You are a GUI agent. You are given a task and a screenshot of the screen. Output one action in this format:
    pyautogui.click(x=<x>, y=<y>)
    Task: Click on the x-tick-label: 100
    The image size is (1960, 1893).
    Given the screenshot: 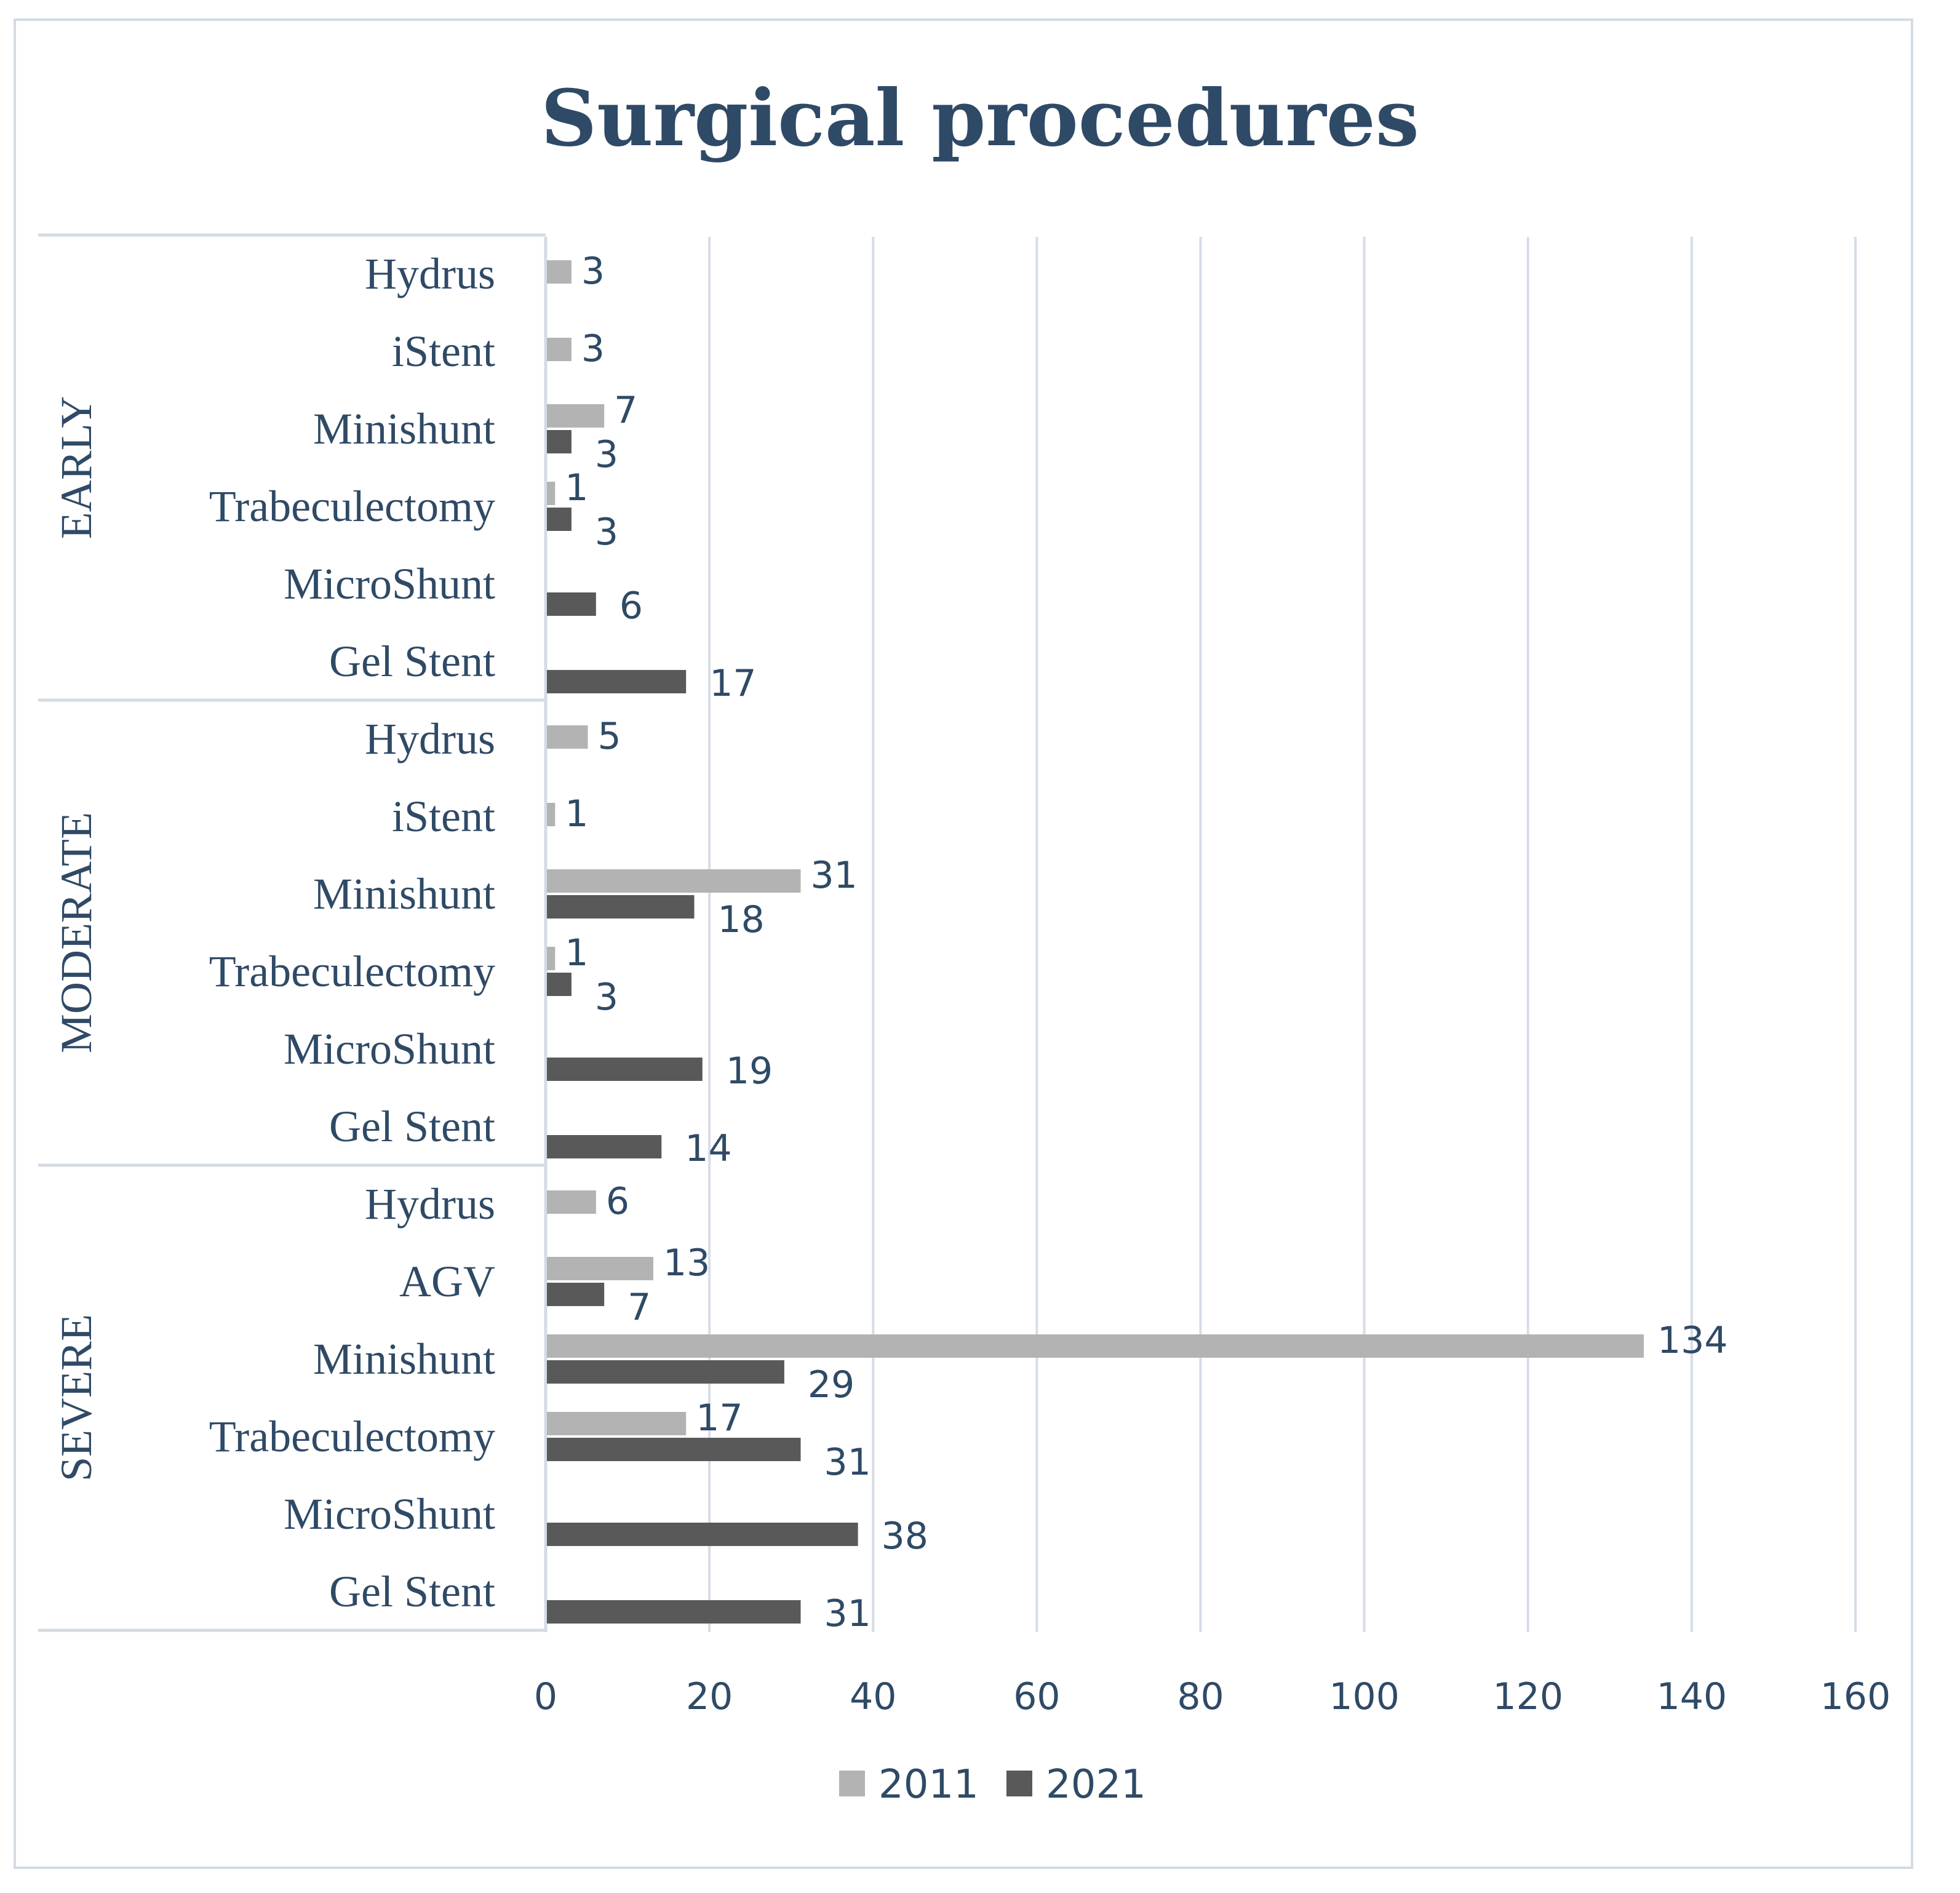 What is the action you would take?
    pyautogui.click(x=1364, y=1696)
    